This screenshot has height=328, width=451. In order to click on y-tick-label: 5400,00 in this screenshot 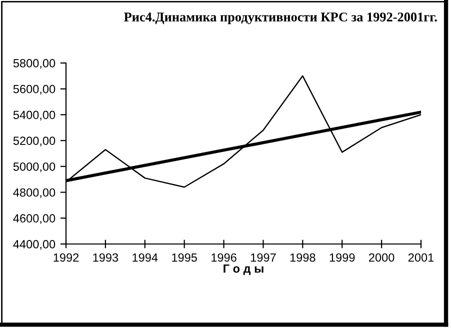, I will do `click(34, 115)`.